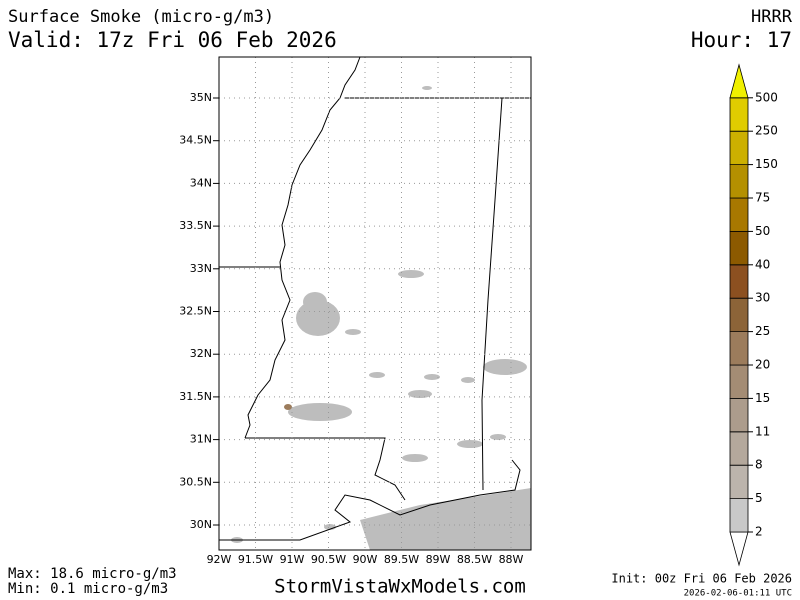  Describe the element at coordinates (759, 532) in the screenshot. I see `colorbar-label: 2` at that location.